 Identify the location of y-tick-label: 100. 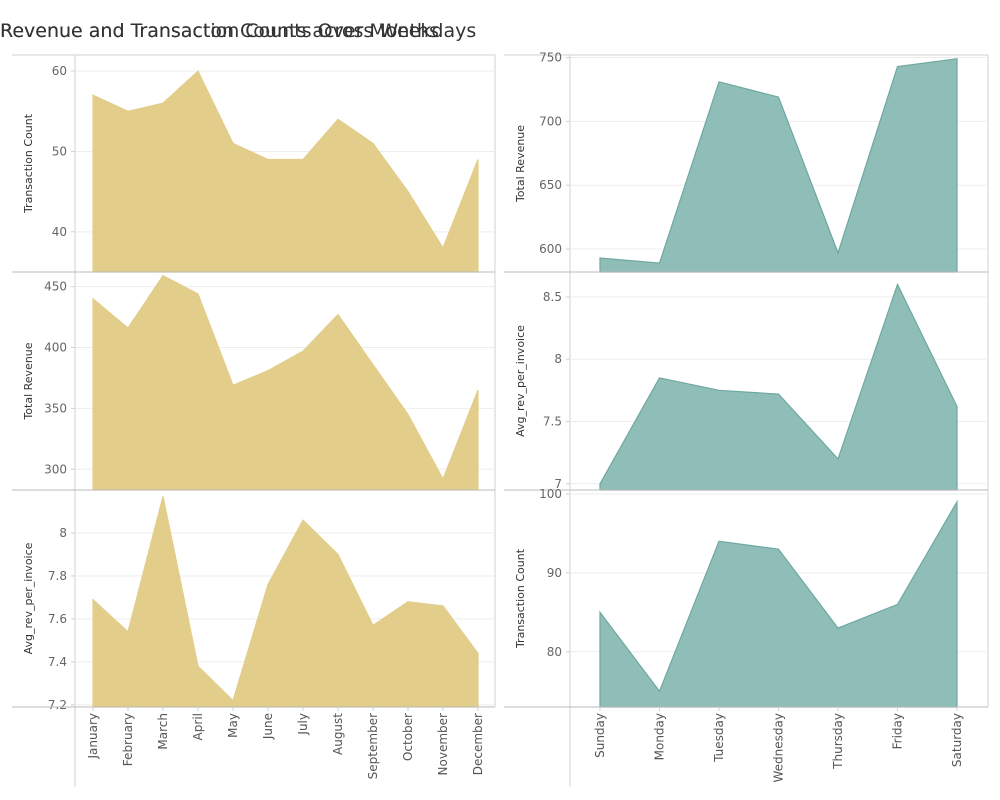
(550, 494).